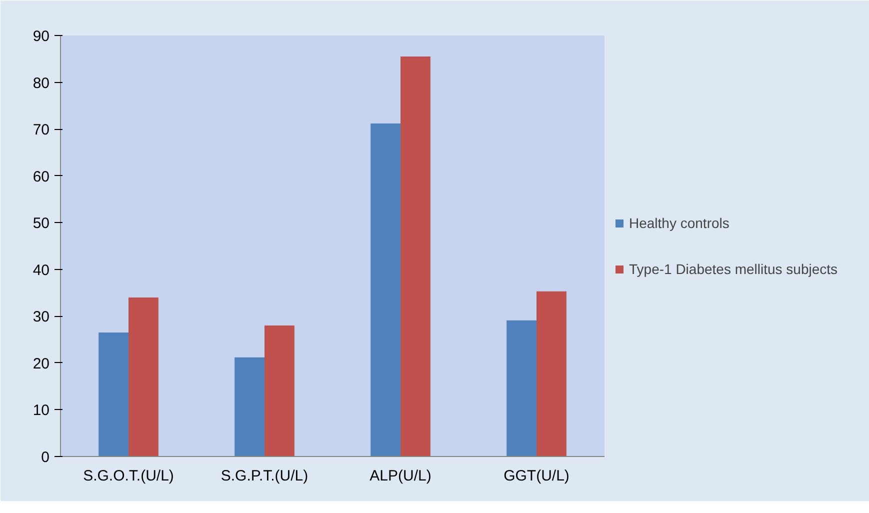  I want to click on legend-label: Type-1 Diabetes mellitus subjects, so click(733, 268).